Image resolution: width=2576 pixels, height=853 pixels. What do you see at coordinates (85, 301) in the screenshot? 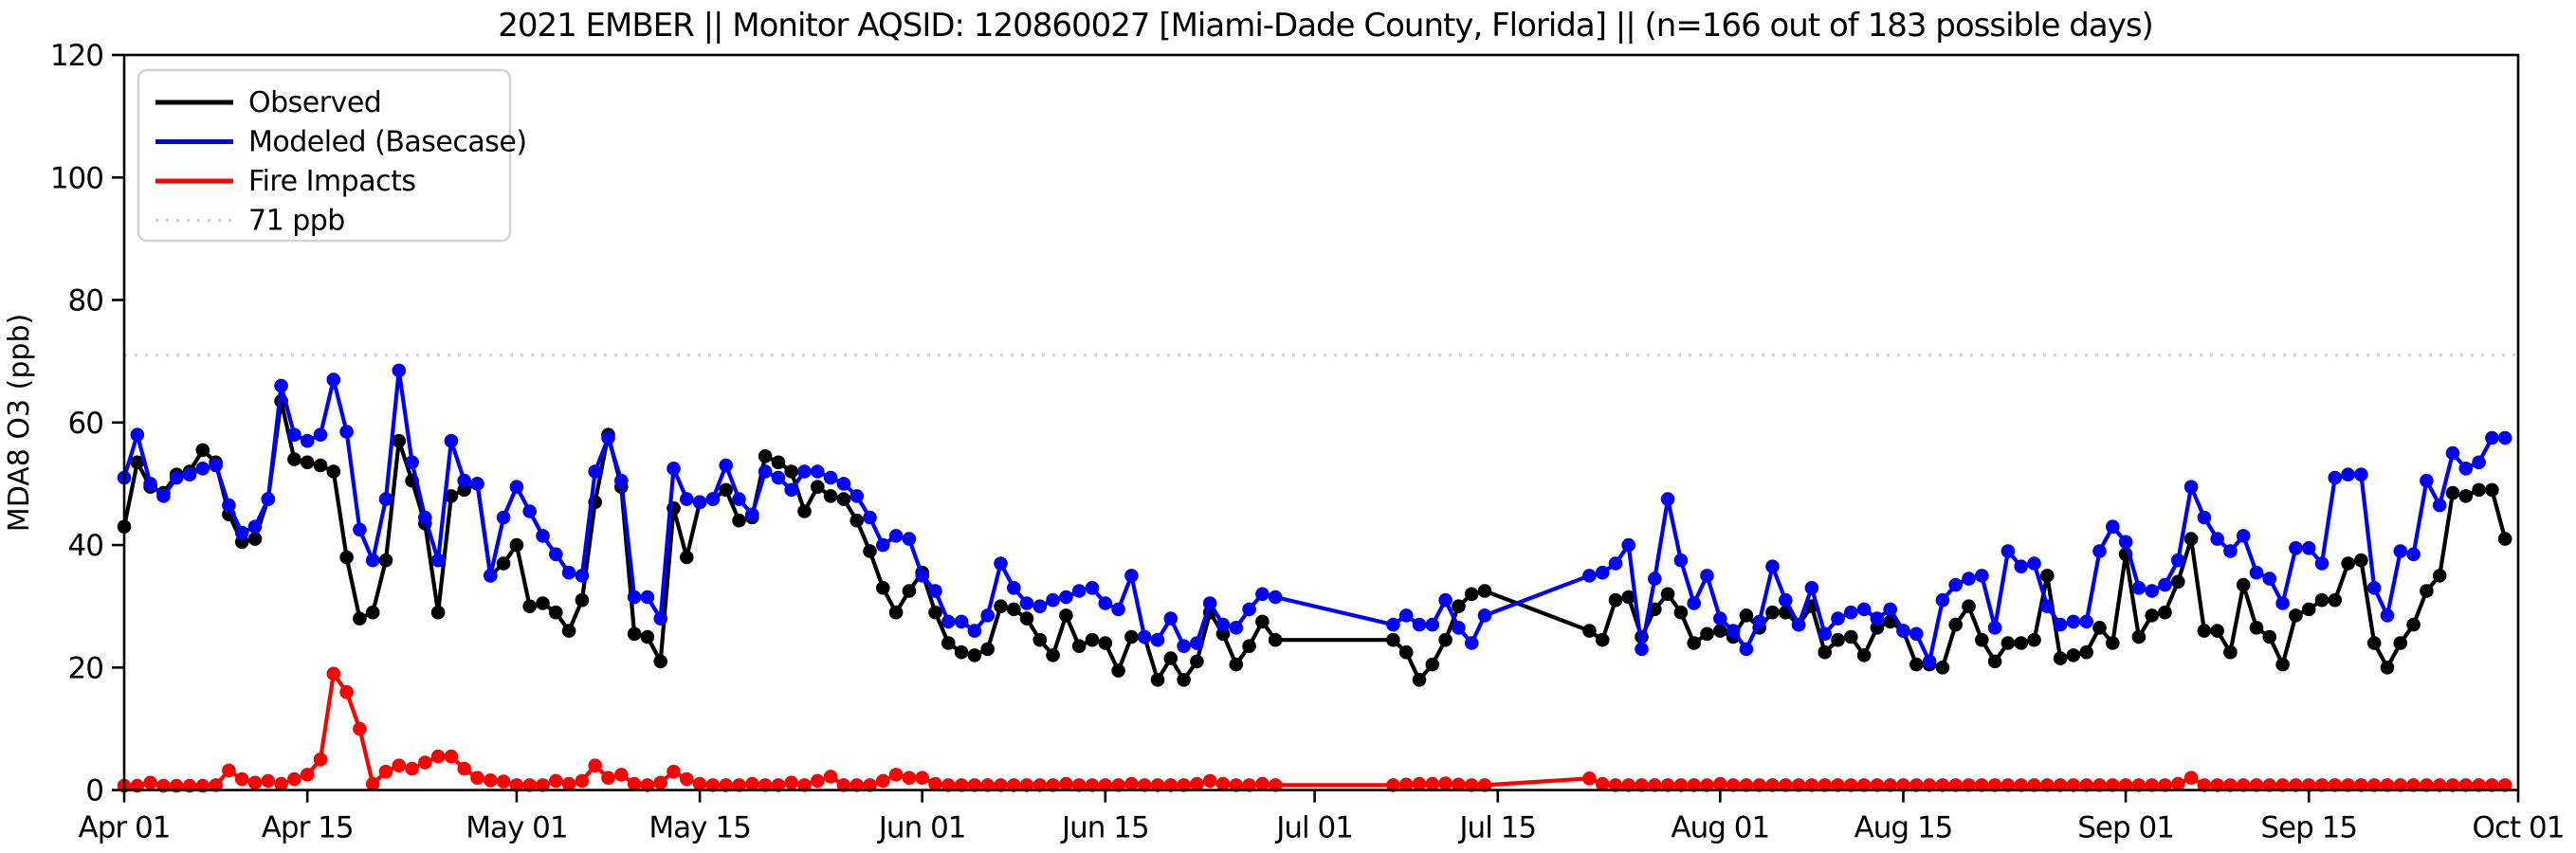
I see `y-tick-label: 80` at bounding box center [85, 301].